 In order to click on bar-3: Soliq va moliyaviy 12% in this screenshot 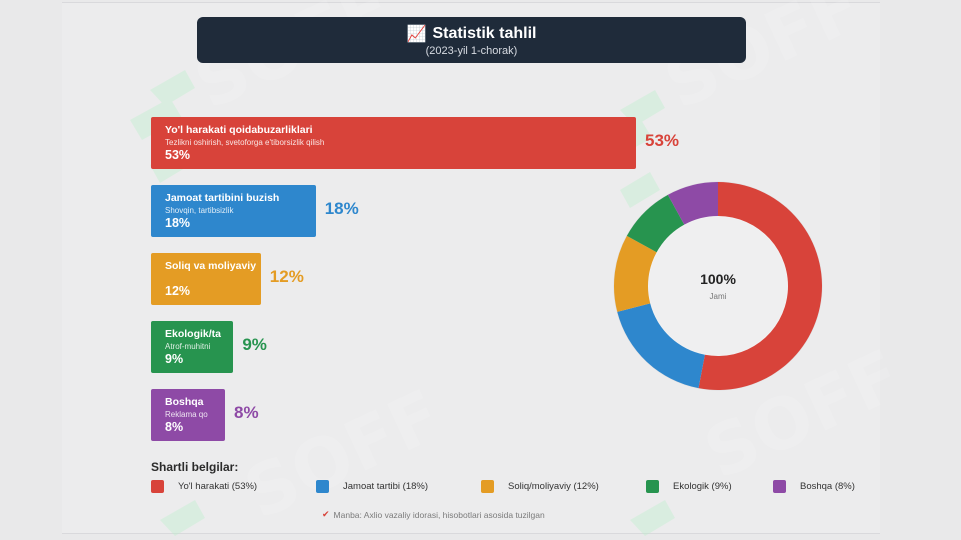, I will do `click(206, 279)`.